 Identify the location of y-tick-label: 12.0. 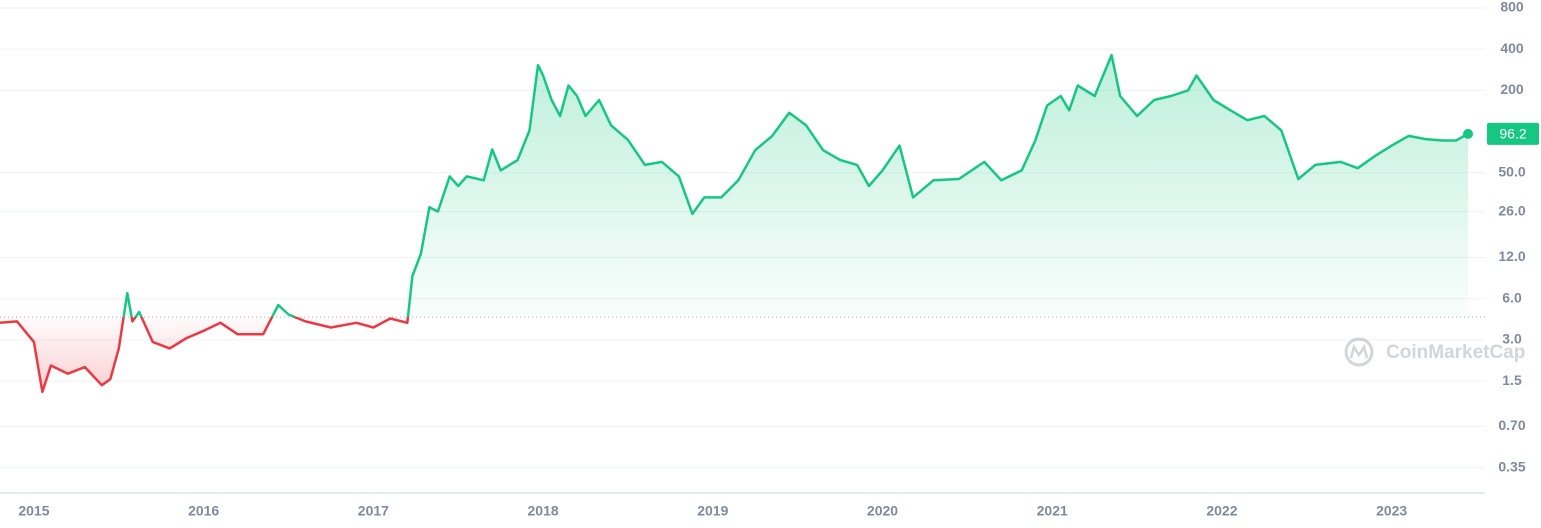
(1511, 256).